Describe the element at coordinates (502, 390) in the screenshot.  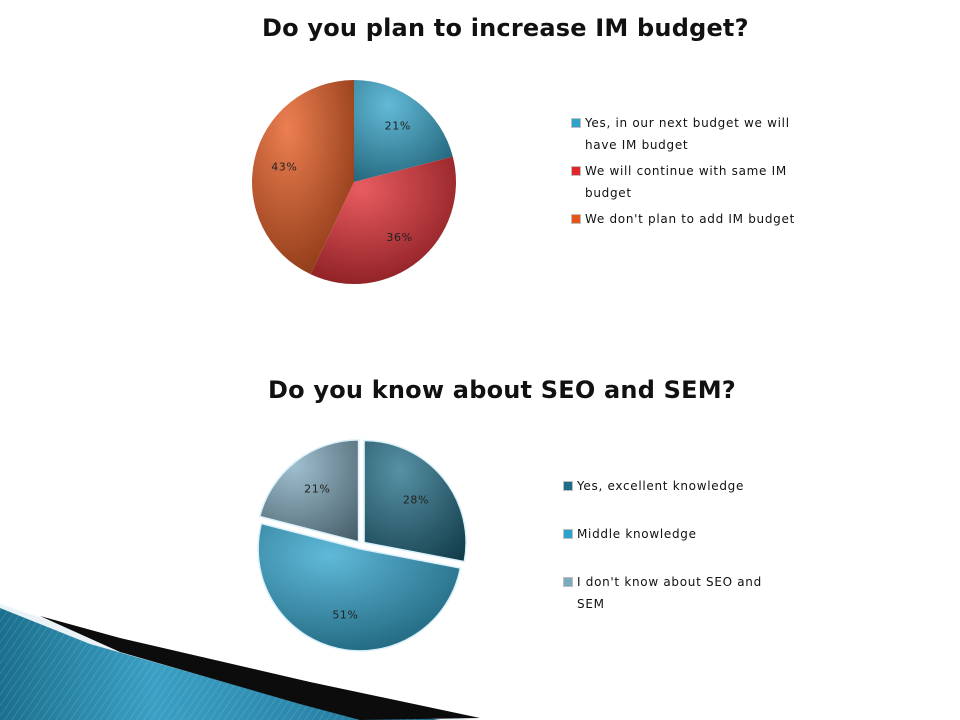
I see `chart-2-title: Do you know about SEO and SEM?` at that location.